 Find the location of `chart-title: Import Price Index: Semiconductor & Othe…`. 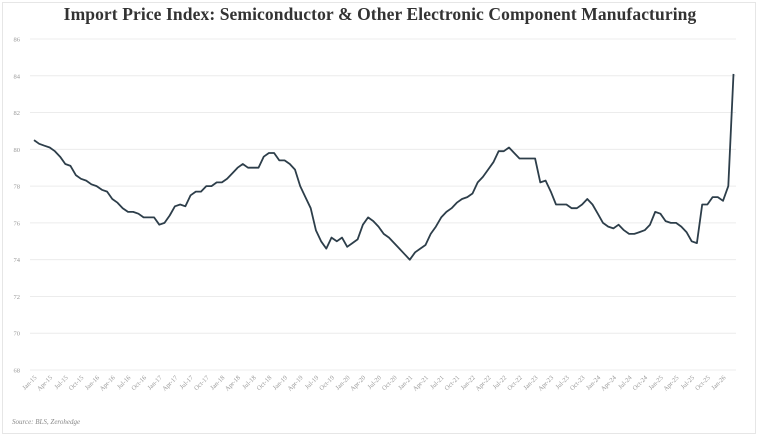

chart-title: Import Price Index: Semiconductor & Othe… is located at coordinates (380, 14).